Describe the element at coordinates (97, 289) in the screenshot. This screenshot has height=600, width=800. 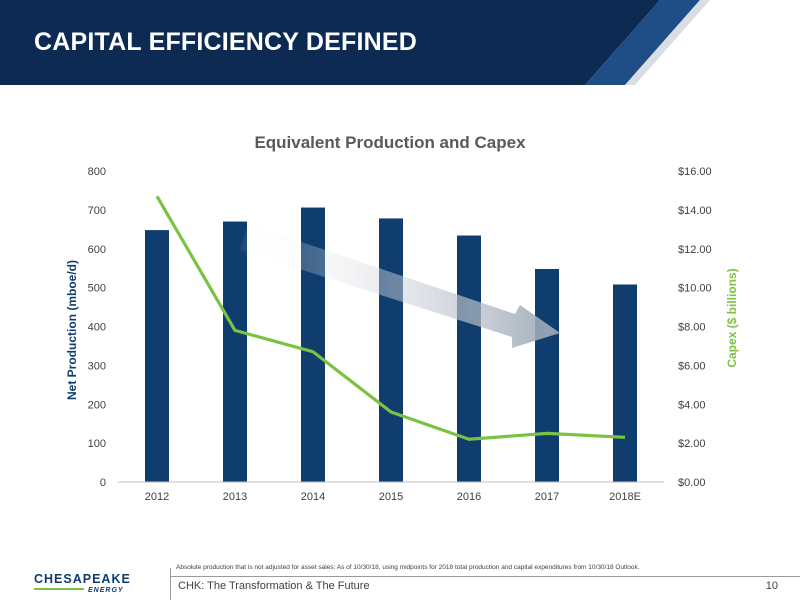
I see `y-left-tick-label: 500` at that location.